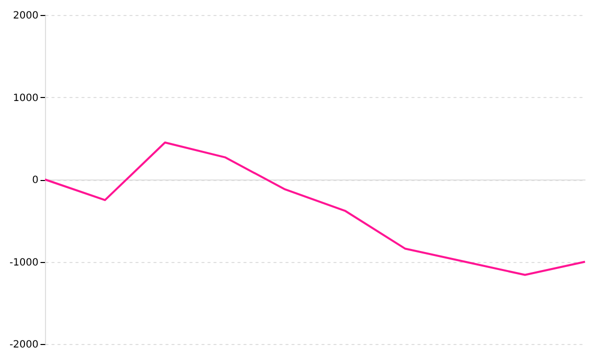  Describe the element at coordinates (23, 345) in the screenshot. I see `y-tick-label: -2000` at that location.